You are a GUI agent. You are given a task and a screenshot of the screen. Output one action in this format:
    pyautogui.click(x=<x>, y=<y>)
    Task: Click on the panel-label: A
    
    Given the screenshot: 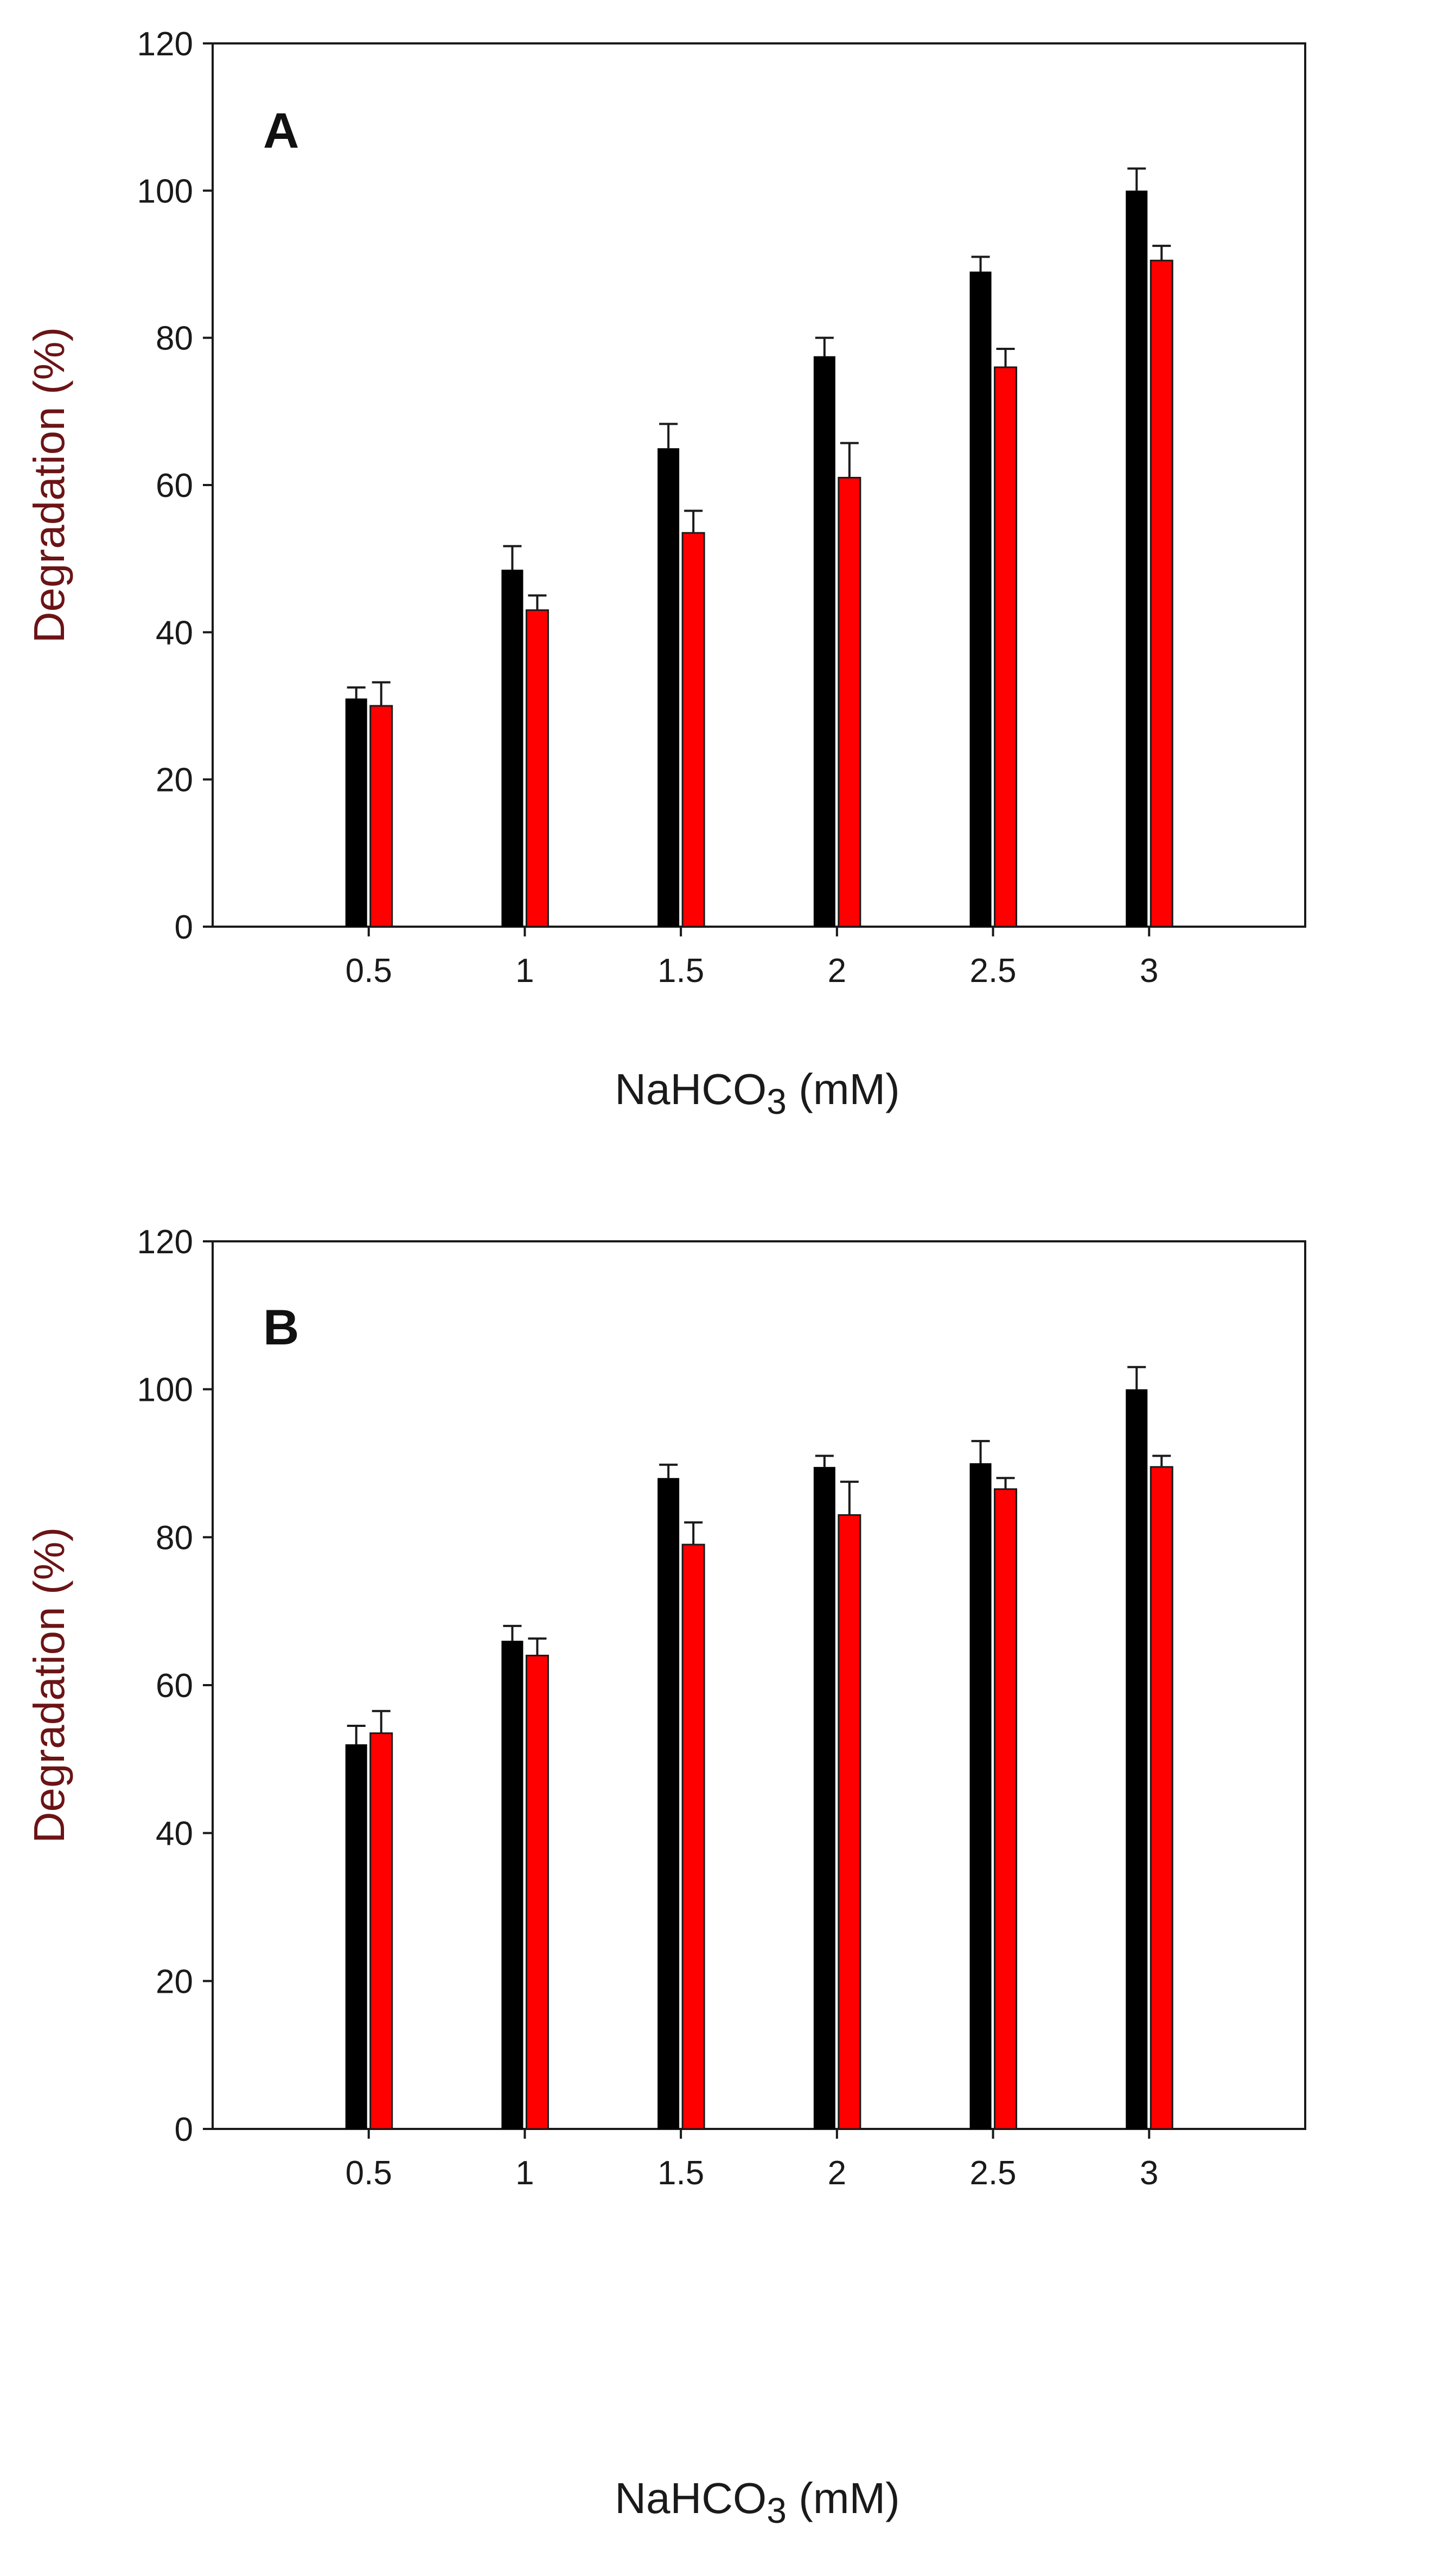 What is the action you would take?
    pyautogui.click(x=281, y=130)
    